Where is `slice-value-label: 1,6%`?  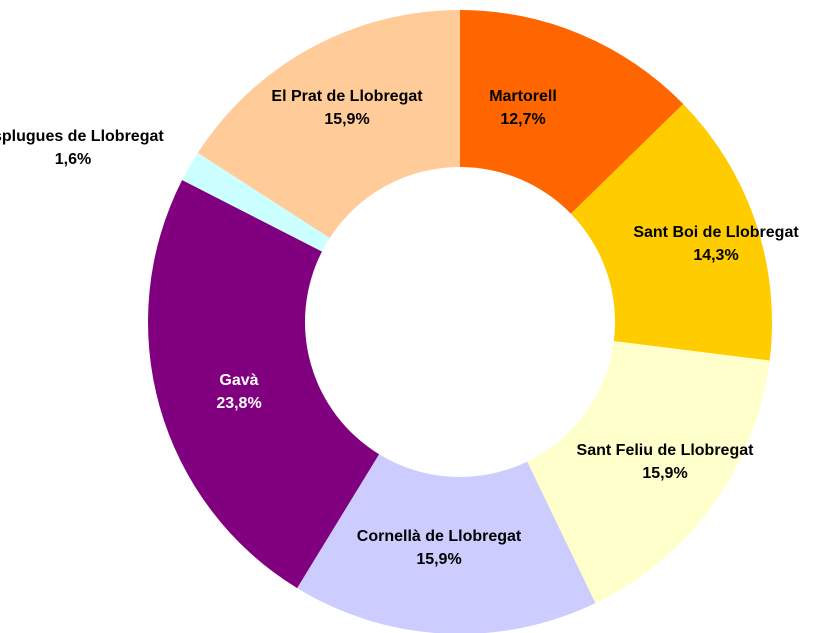
slice-value-label: 1,6% is located at coordinates (73, 159).